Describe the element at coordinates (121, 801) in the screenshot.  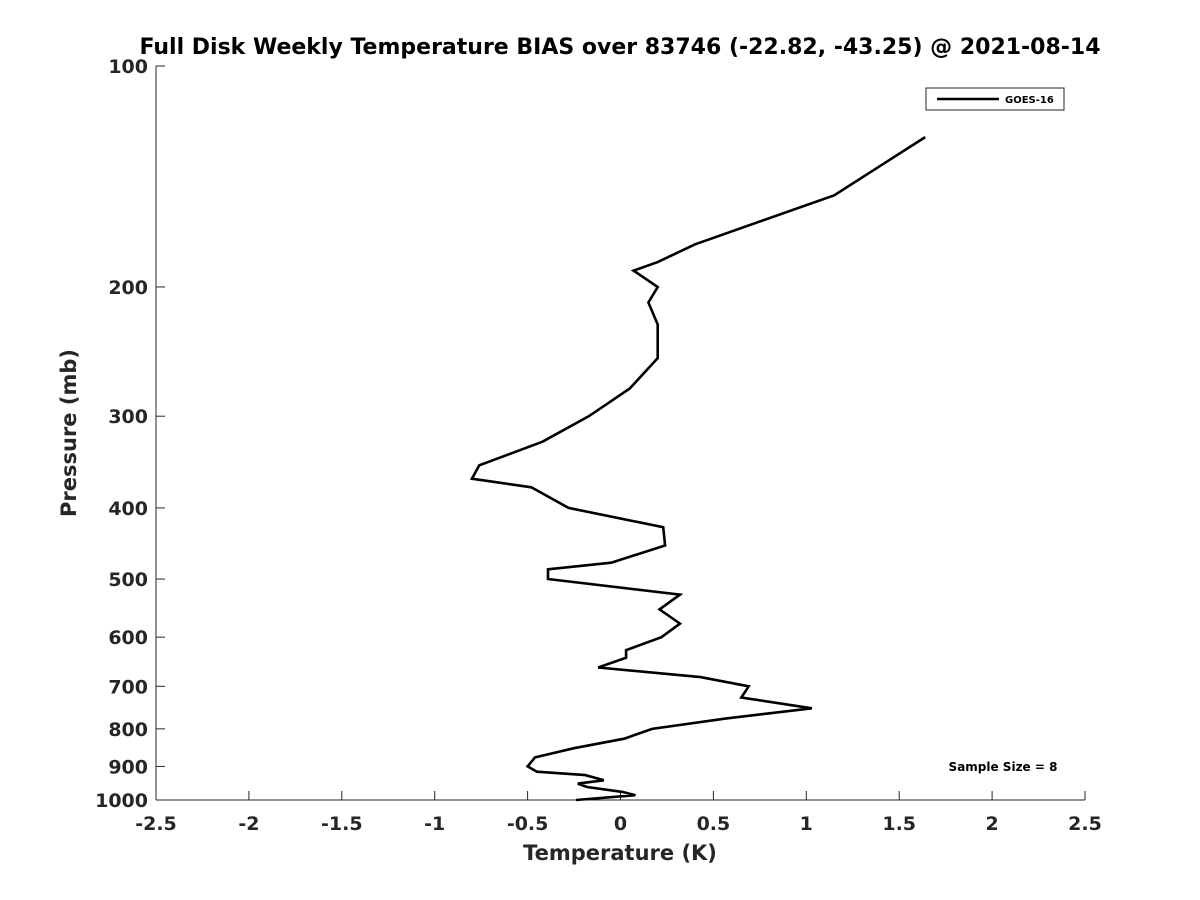
I see `y-tick-label: 1000` at that location.